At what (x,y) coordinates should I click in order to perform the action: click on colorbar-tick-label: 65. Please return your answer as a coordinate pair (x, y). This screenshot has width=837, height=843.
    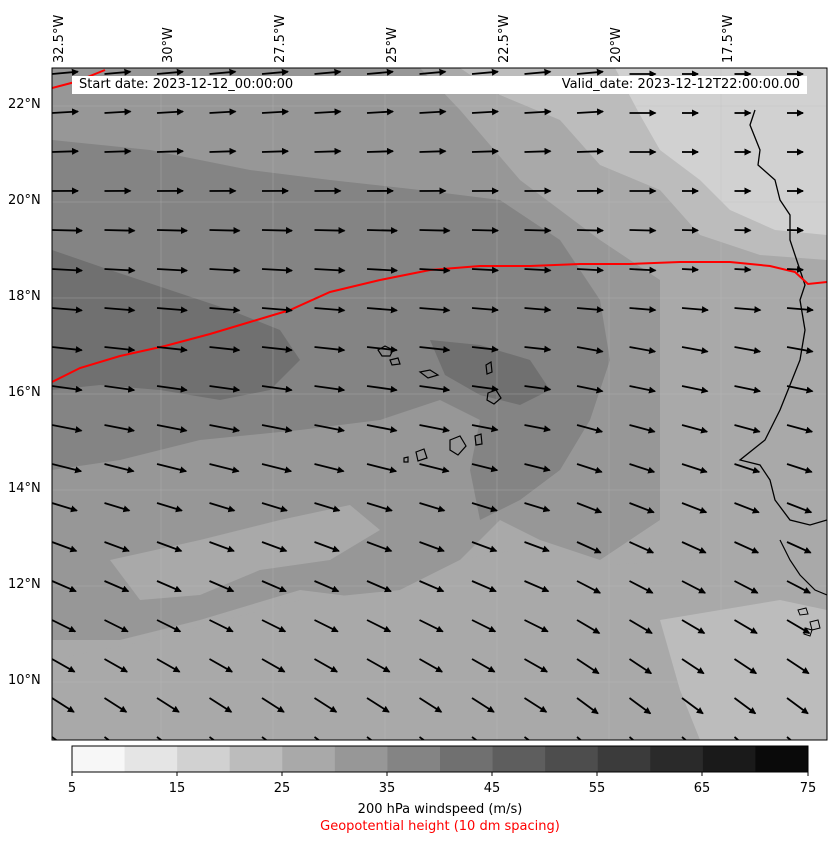
    Looking at the image, I should click on (702, 788).